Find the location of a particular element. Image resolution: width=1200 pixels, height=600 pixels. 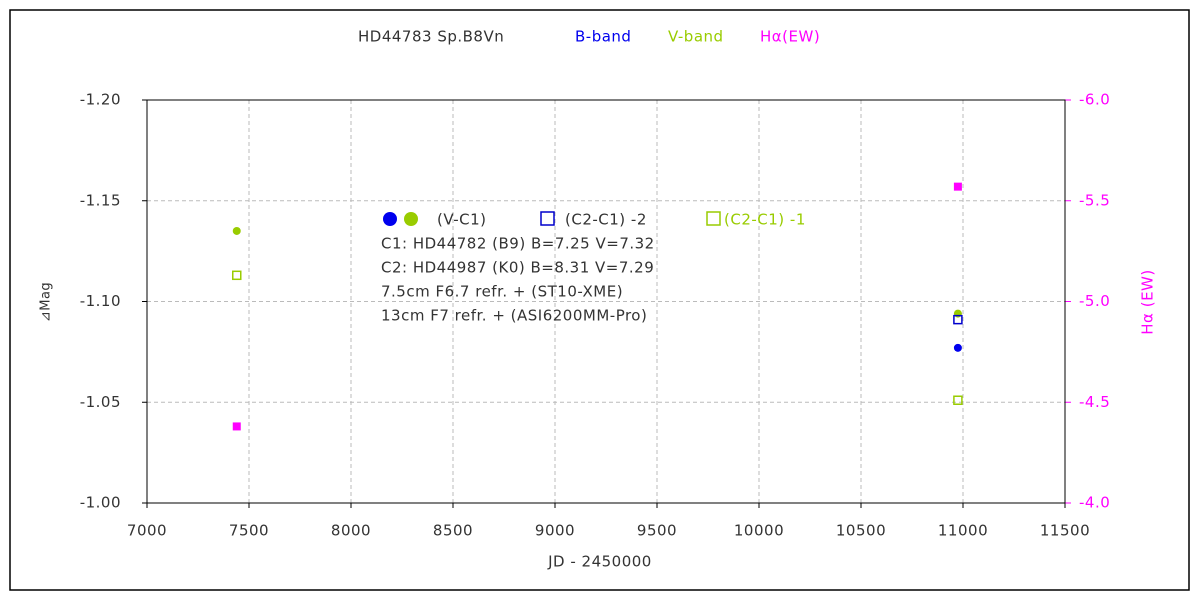

x-axis-label: JD - 2450000 is located at coordinates (599, 562).